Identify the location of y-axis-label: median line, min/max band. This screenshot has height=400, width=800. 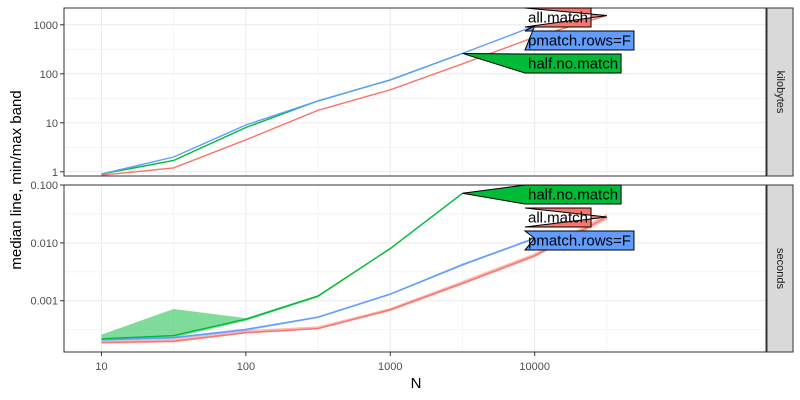
(16, 179).